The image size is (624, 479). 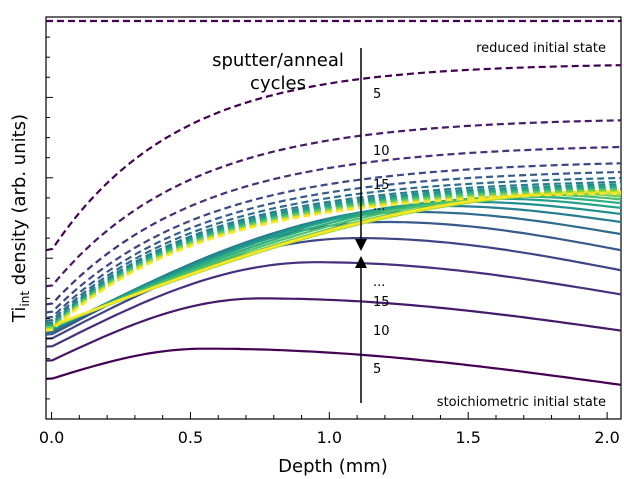 What do you see at coordinates (377, 369) in the screenshot?
I see `cycle-label-stoich-5: 5` at bounding box center [377, 369].